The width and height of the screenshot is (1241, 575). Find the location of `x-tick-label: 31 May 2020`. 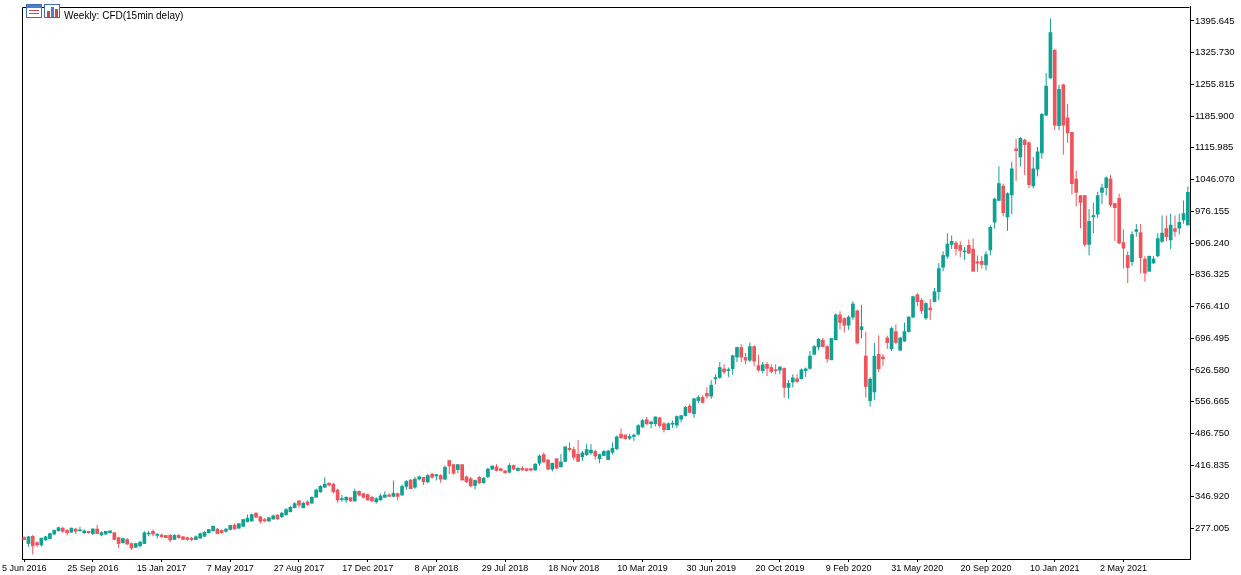

x-tick-label: 31 May 2020 is located at coordinates (917, 567).